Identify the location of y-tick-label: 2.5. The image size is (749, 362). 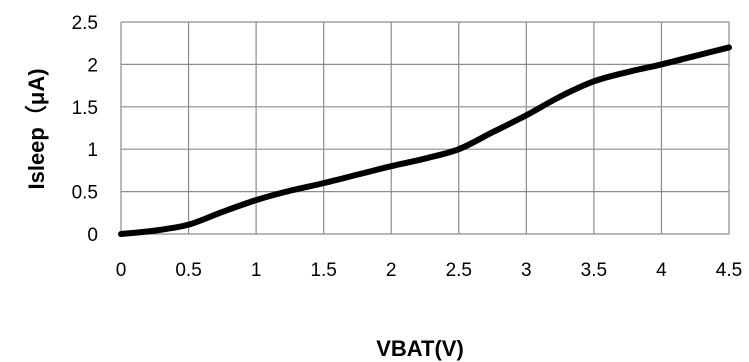
(85, 23).